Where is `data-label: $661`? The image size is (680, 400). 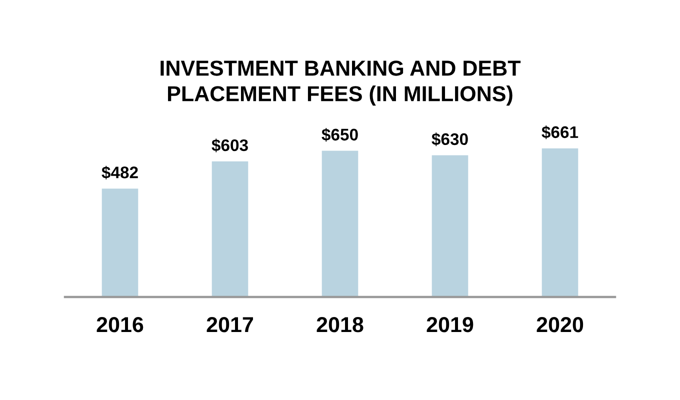 data-label: $661 is located at coordinates (560, 133).